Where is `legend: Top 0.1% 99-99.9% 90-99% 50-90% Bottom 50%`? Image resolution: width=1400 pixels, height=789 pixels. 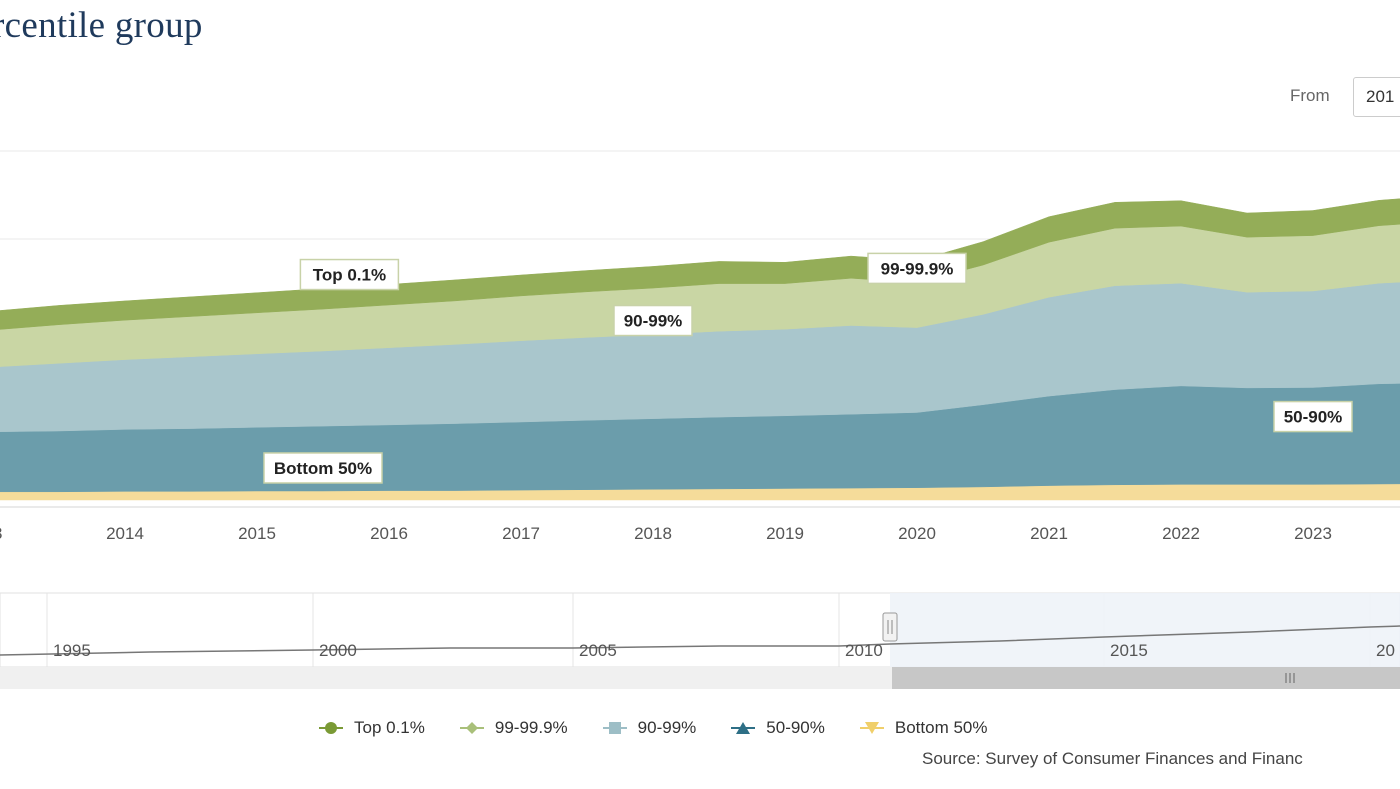 legend: Top 0.1% 99-99.9% 90-99% 50-90% Bottom 50% is located at coordinates (653, 728).